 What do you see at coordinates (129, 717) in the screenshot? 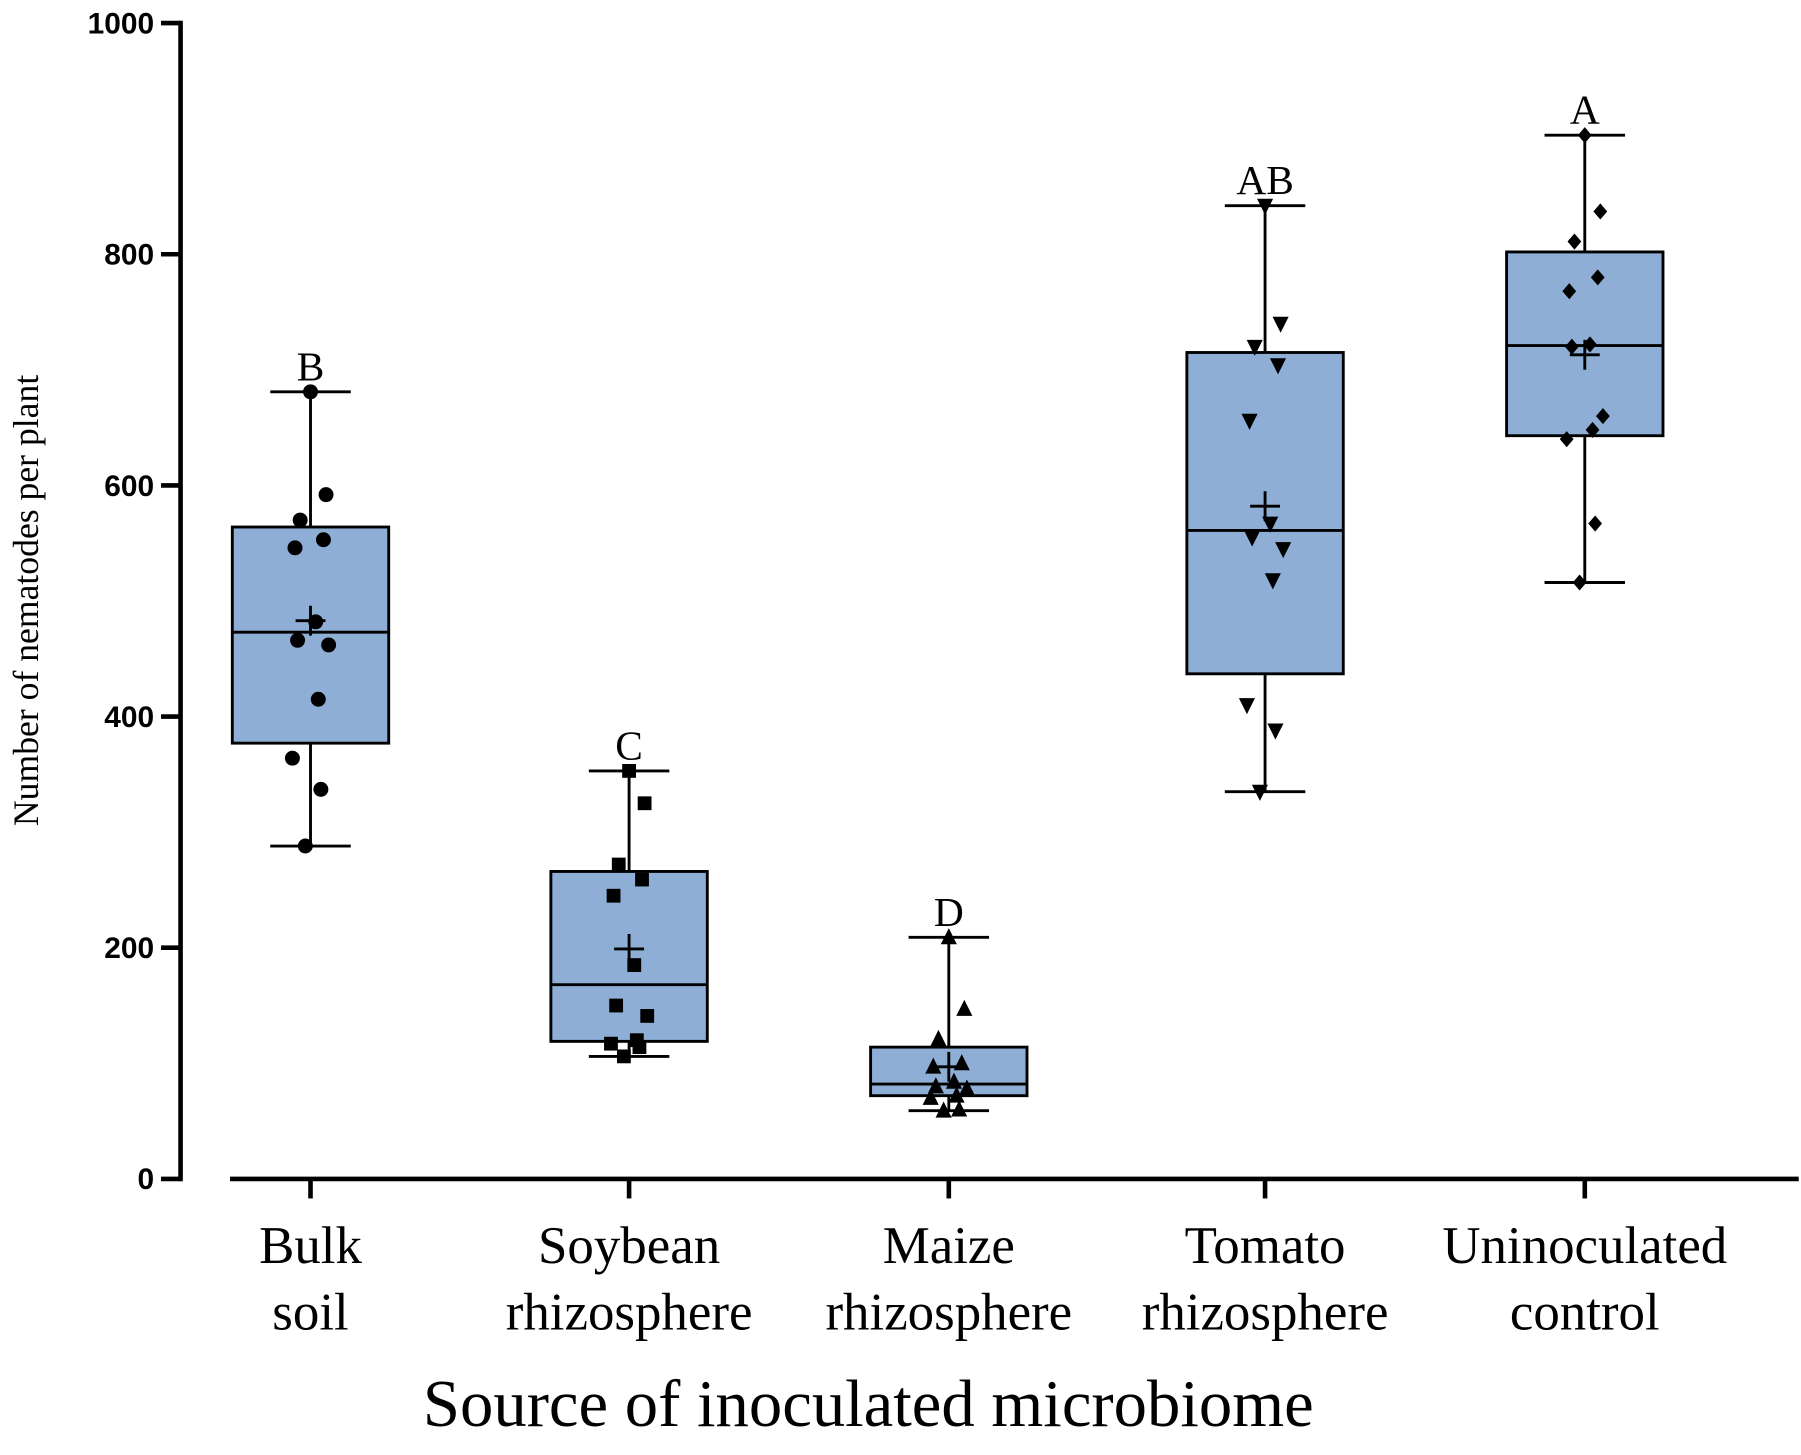
I see `y-tick-label: 400` at bounding box center [129, 717].